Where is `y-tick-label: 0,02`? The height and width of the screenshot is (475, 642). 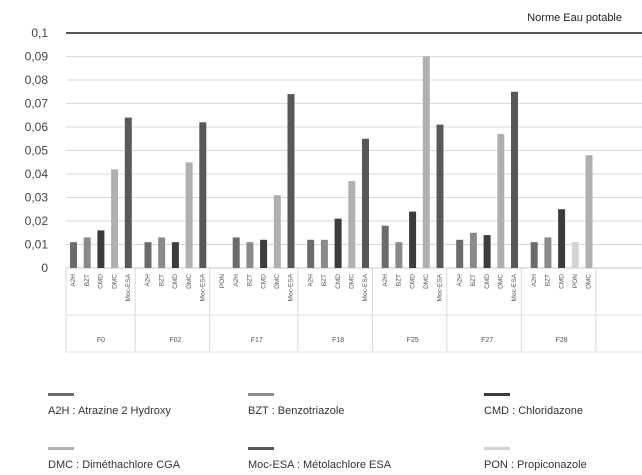
y-tick-label: 0,02 is located at coordinates (37, 221).